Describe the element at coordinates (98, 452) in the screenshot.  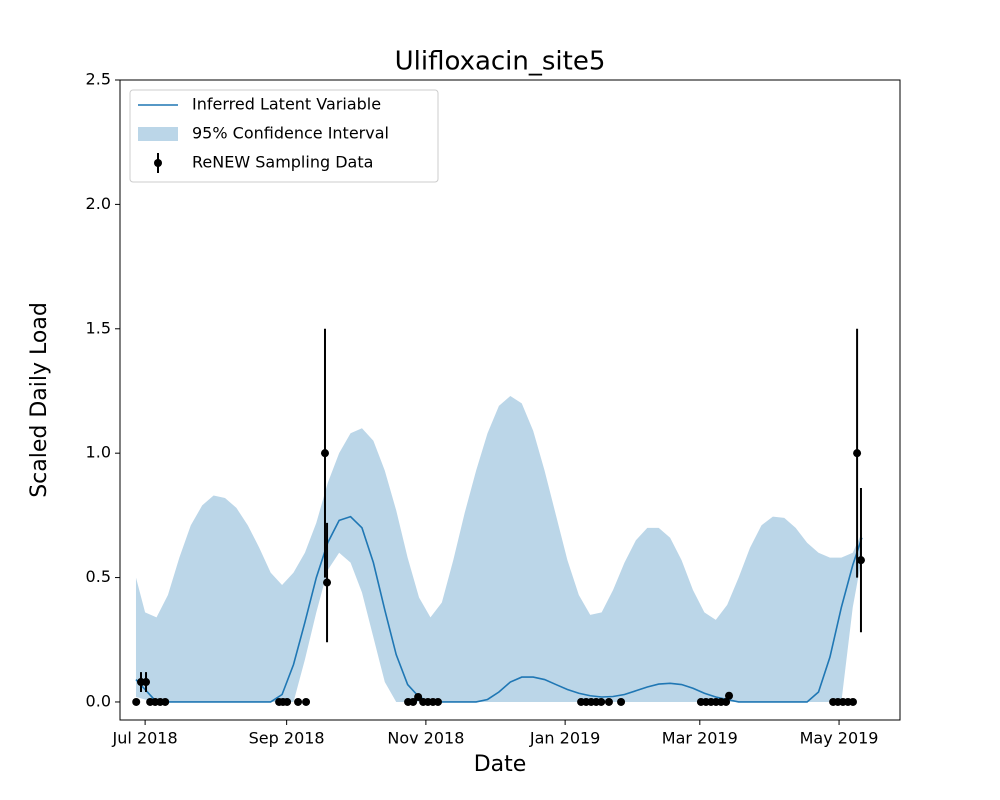
I see `y-tick-label: 1.0` at that location.